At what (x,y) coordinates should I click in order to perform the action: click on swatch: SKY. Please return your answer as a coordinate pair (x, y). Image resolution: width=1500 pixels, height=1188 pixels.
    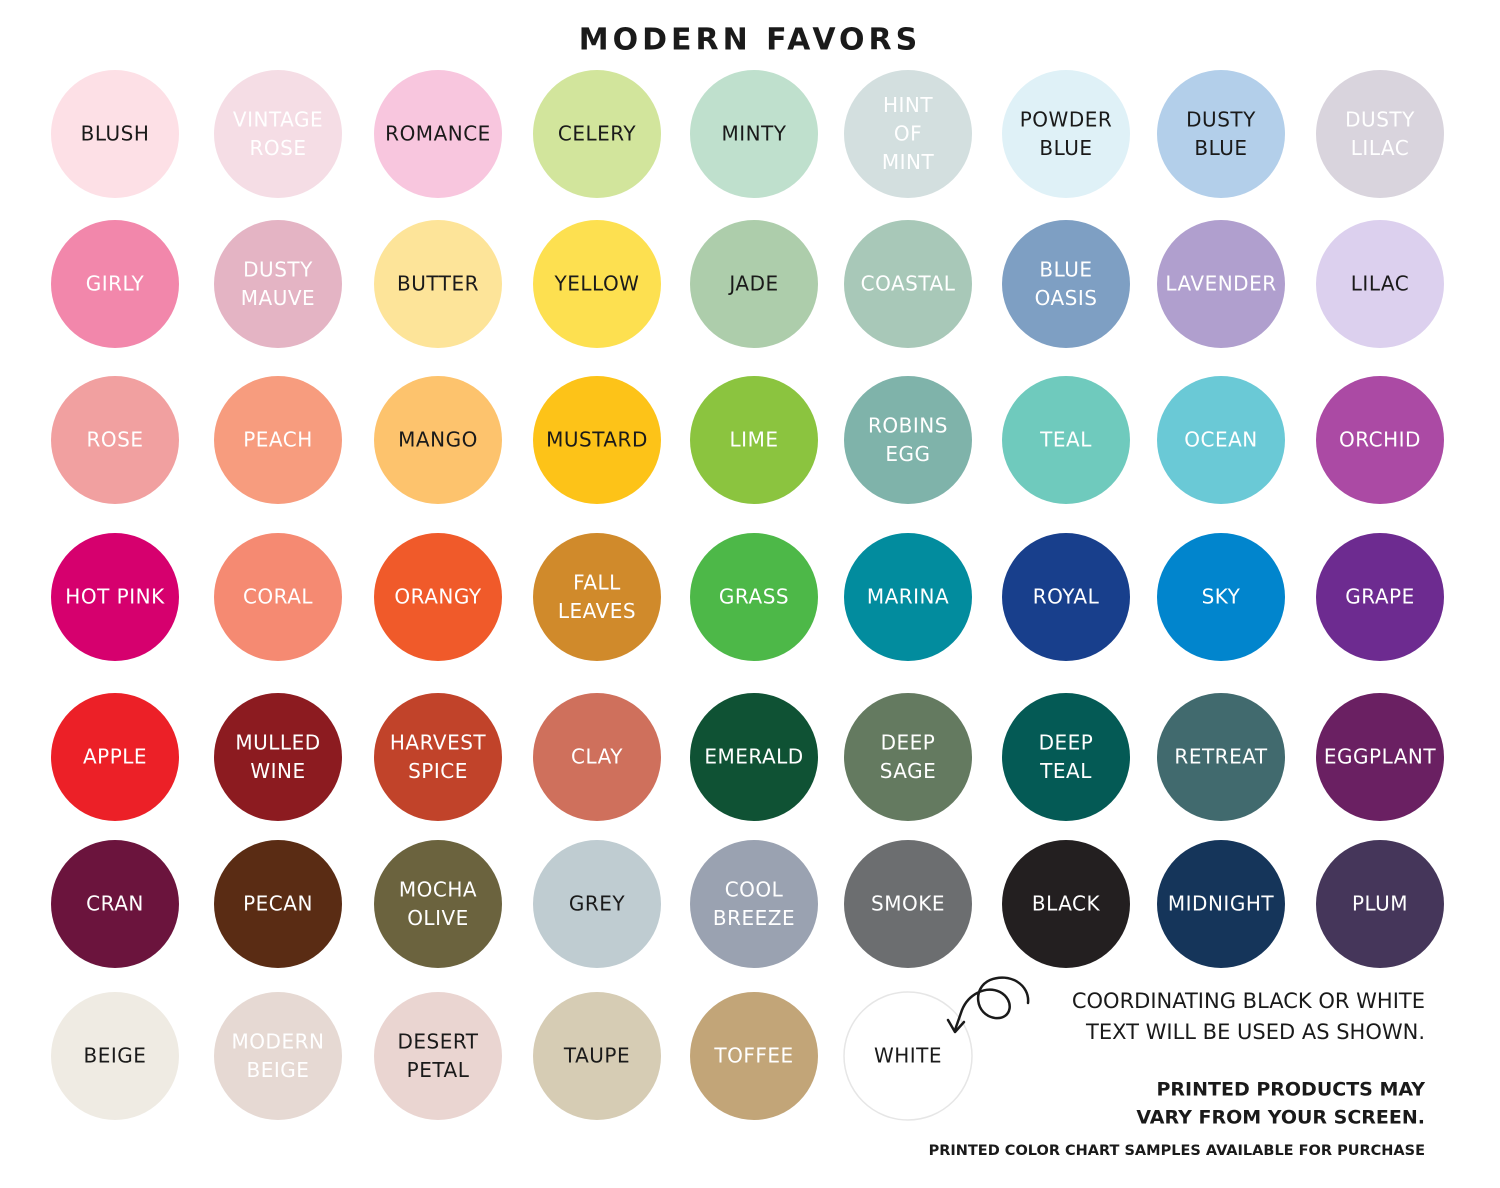
    Looking at the image, I should click on (1221, 597).